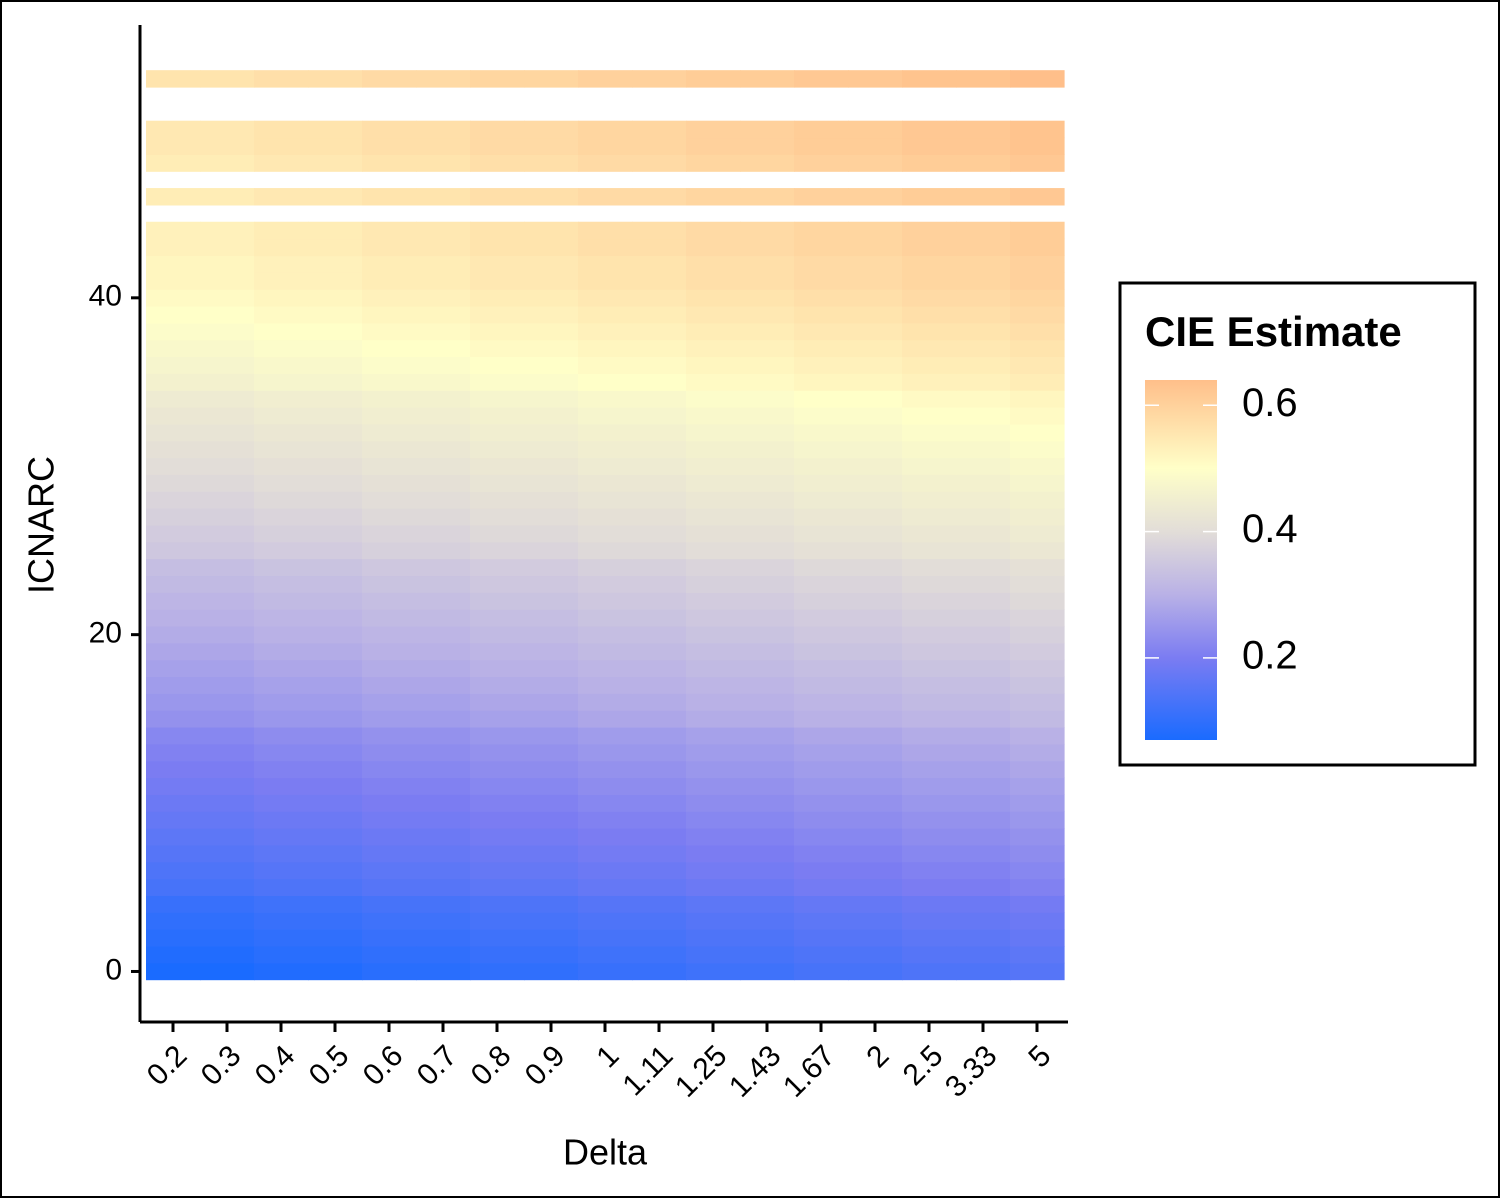 The width and height of the screenshot is (1500, 1200). What do you see at coordinates (1273, 331) in the screenshot?
I see `legend-title: CIE Estimate` at bounding box center [1273, 331].